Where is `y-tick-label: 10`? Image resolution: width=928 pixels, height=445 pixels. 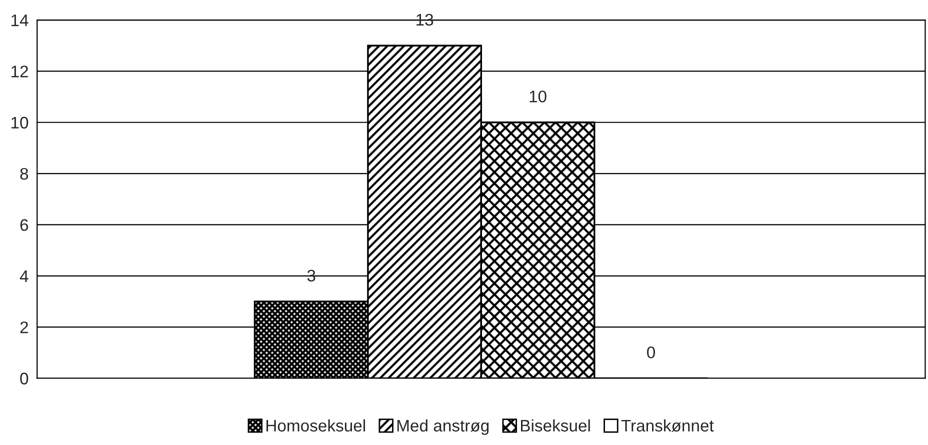
y-tick-label: 10 is located at coordinates (20, 122).